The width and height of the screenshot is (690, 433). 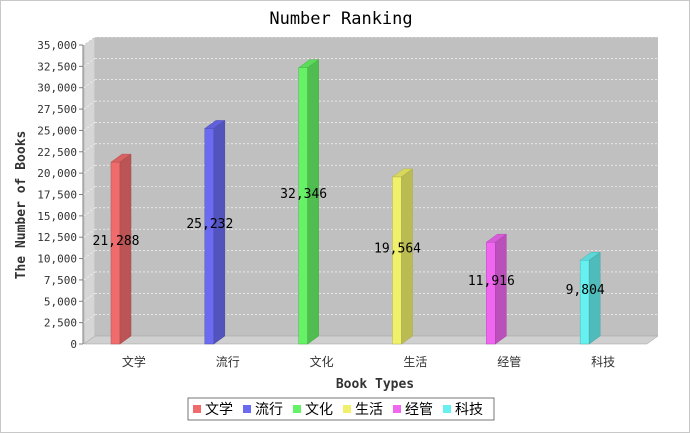 What do you see at coordinates (419, 410) in the screenshot?
I see `legend-label: 经管` at bounding box center [419, 410].